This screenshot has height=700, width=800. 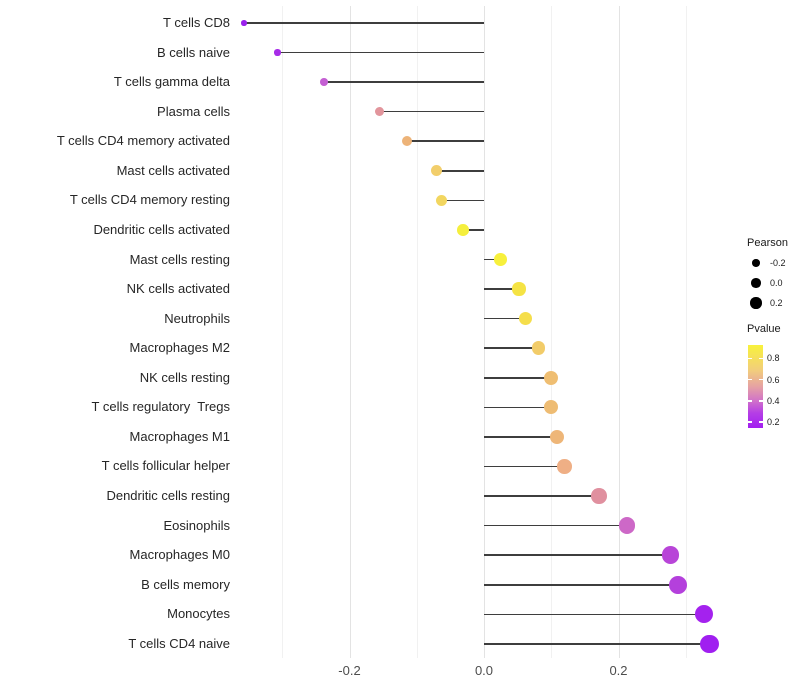 What do you see at coordinates (776, 283) in the screenshot?
I see `size-legend-label: 0.0` at bounding box center [776, 283].